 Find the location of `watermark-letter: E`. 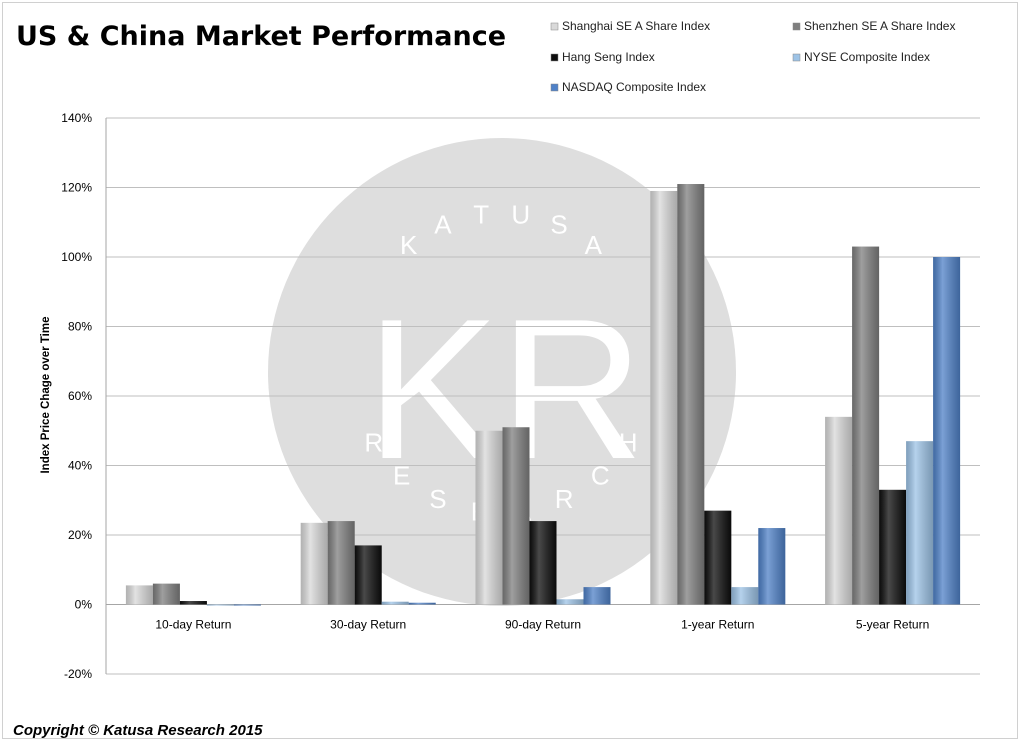

watermark-letter: E is located at coordinates (402, 476).